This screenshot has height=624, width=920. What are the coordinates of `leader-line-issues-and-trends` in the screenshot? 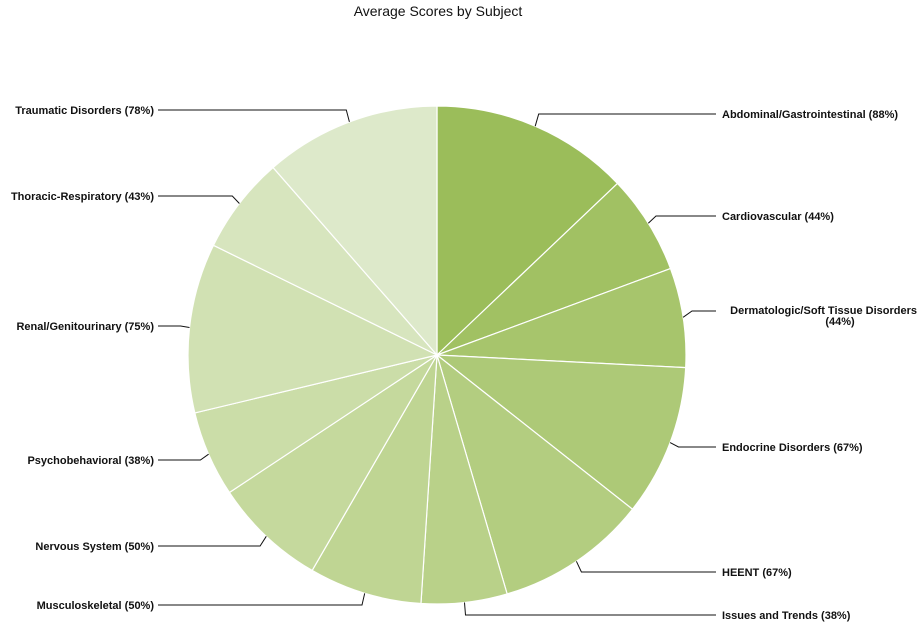 It's located at (590, 609).